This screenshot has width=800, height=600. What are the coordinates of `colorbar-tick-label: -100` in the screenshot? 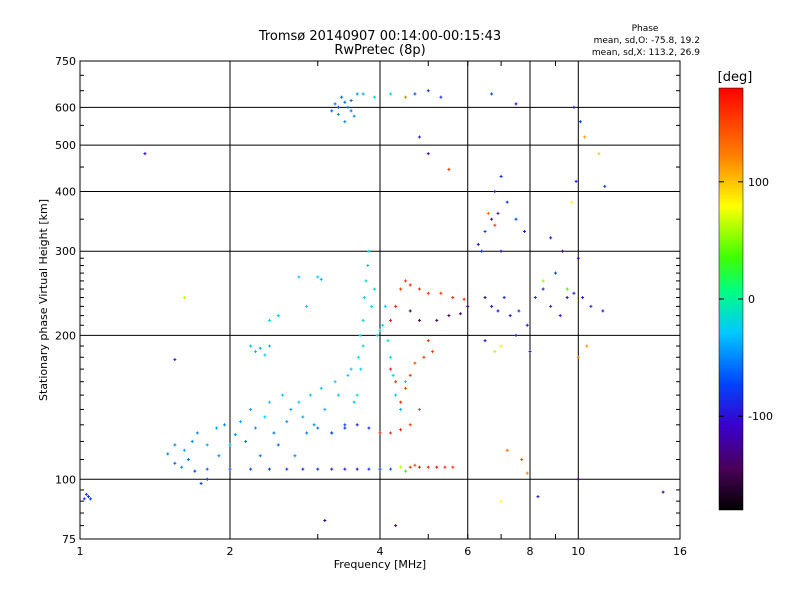 It's located at (760, 416).